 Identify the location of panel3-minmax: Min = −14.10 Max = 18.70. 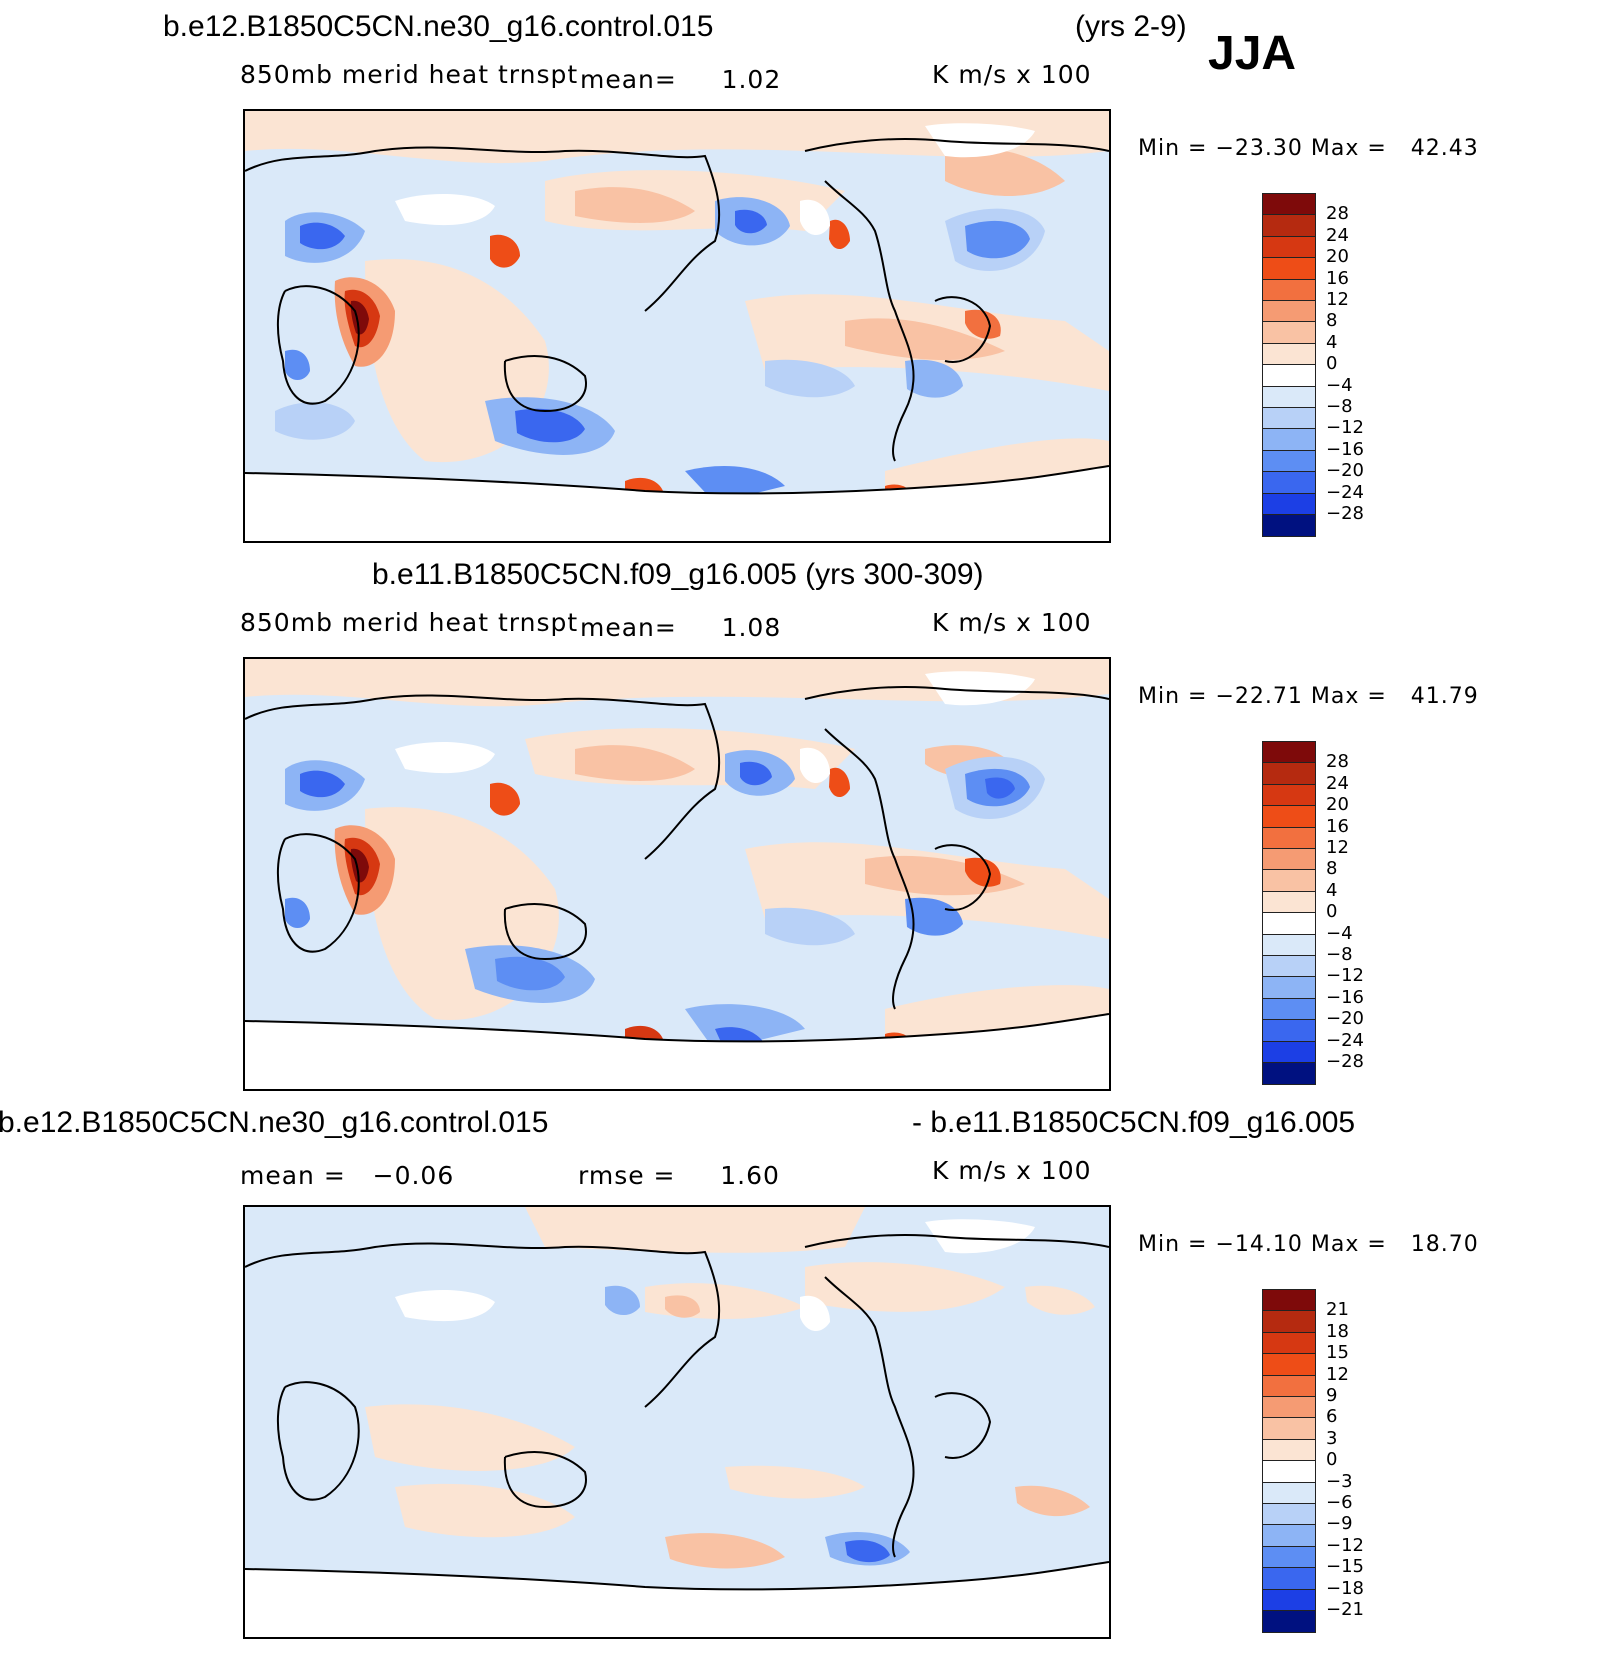
(1308, 1244).